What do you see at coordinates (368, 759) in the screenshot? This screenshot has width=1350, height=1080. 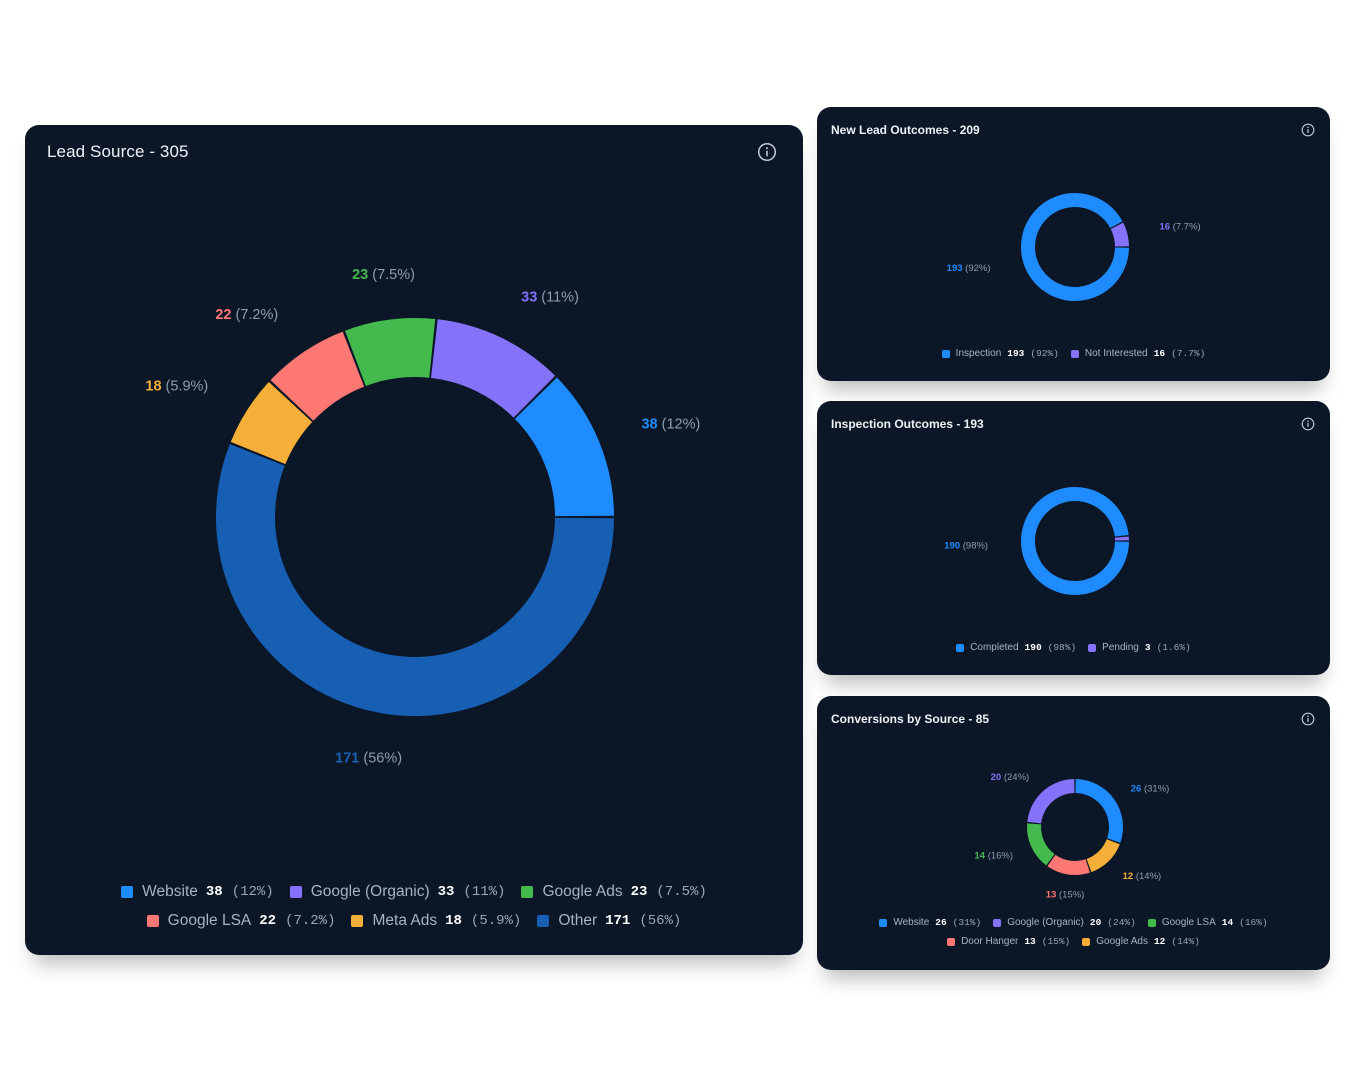 I see `data-label-other: 171 (56%)` at bounding box center [368, 759].